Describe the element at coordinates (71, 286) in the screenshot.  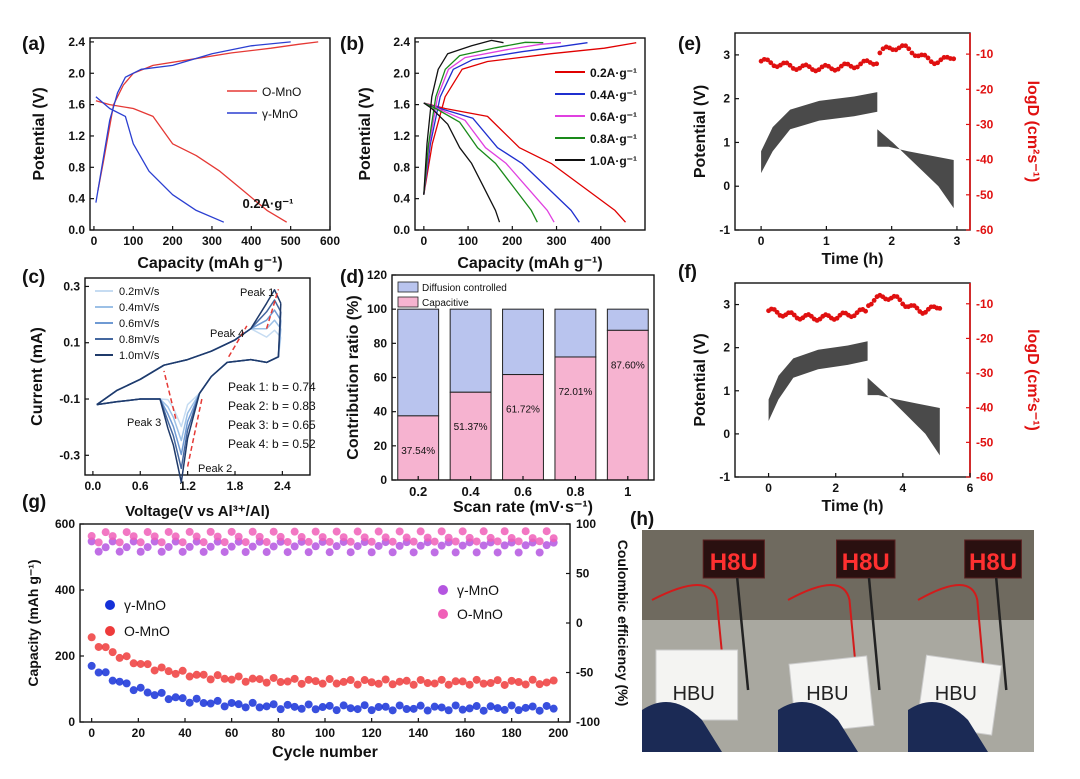
I see `panel-c-ytick-label: 0.3` at that location.